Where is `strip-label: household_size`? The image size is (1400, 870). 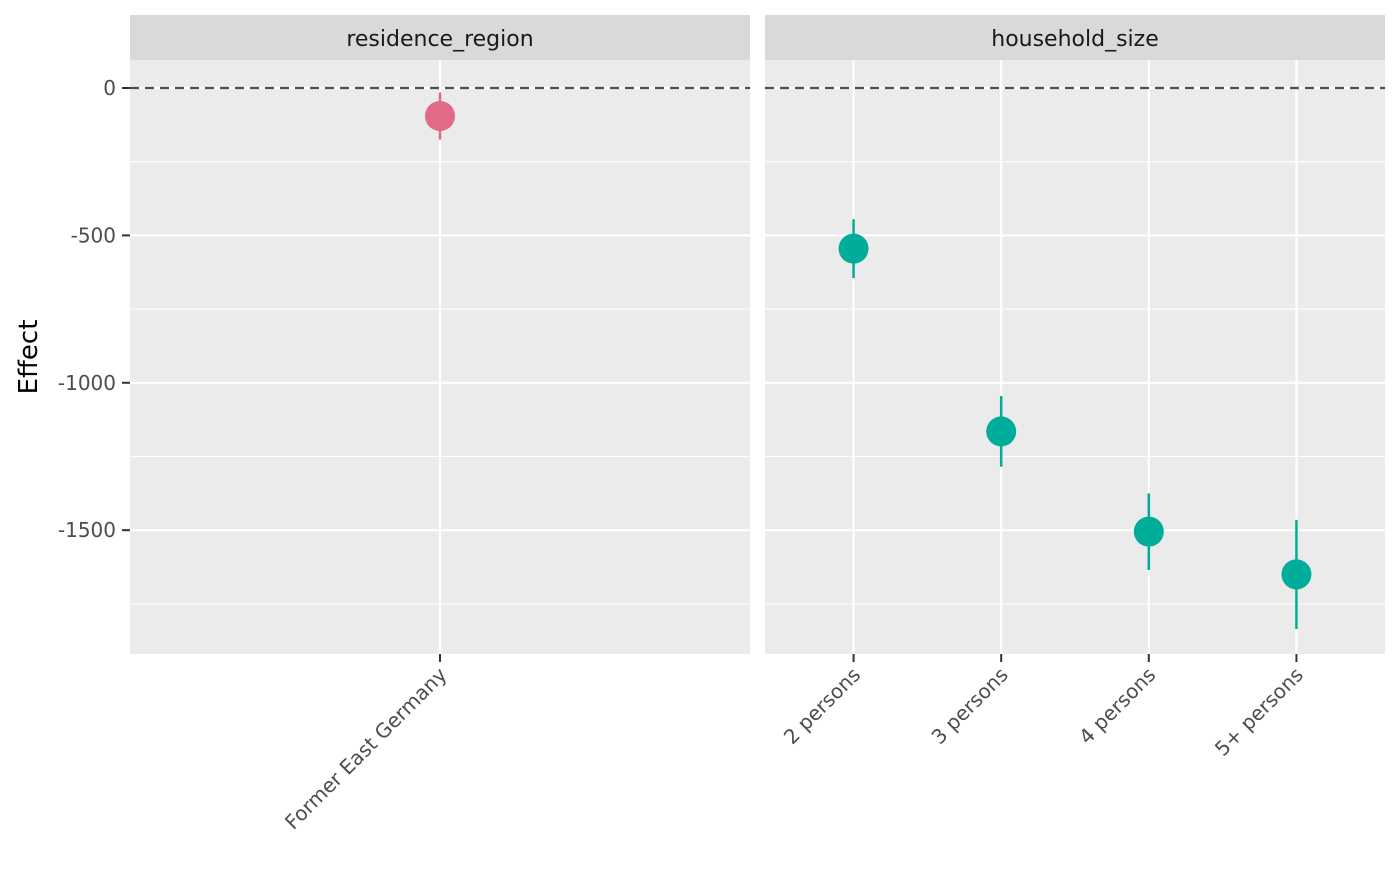 strip-label: household_size is located at coordinates (1074, 39).